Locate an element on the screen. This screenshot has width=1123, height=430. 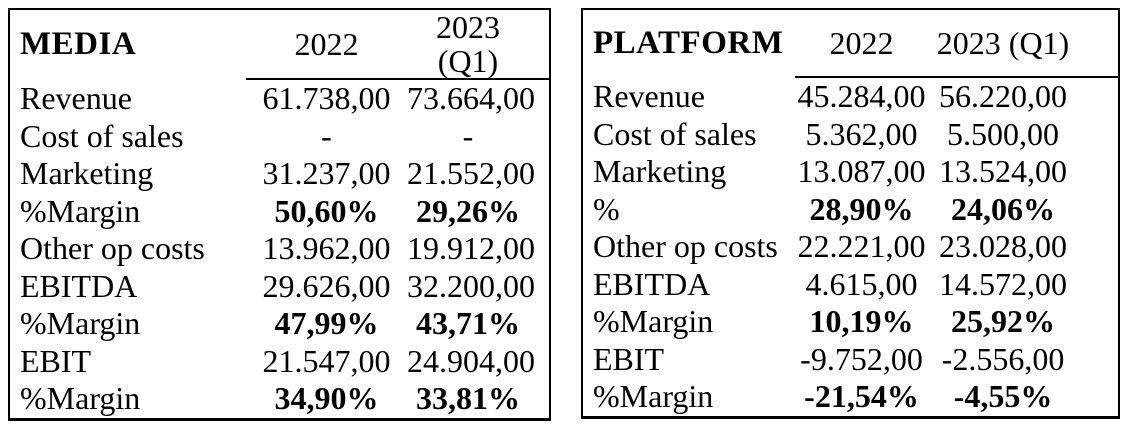
cell-value: -21,54% is located at coordinates (861, 396).